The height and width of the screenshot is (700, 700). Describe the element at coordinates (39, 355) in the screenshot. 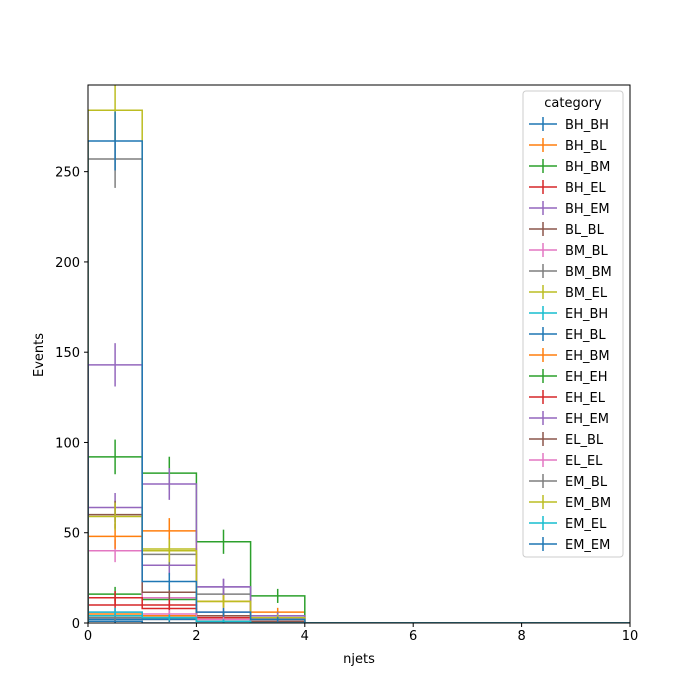

I see `y-axis-label: Events` at that location.